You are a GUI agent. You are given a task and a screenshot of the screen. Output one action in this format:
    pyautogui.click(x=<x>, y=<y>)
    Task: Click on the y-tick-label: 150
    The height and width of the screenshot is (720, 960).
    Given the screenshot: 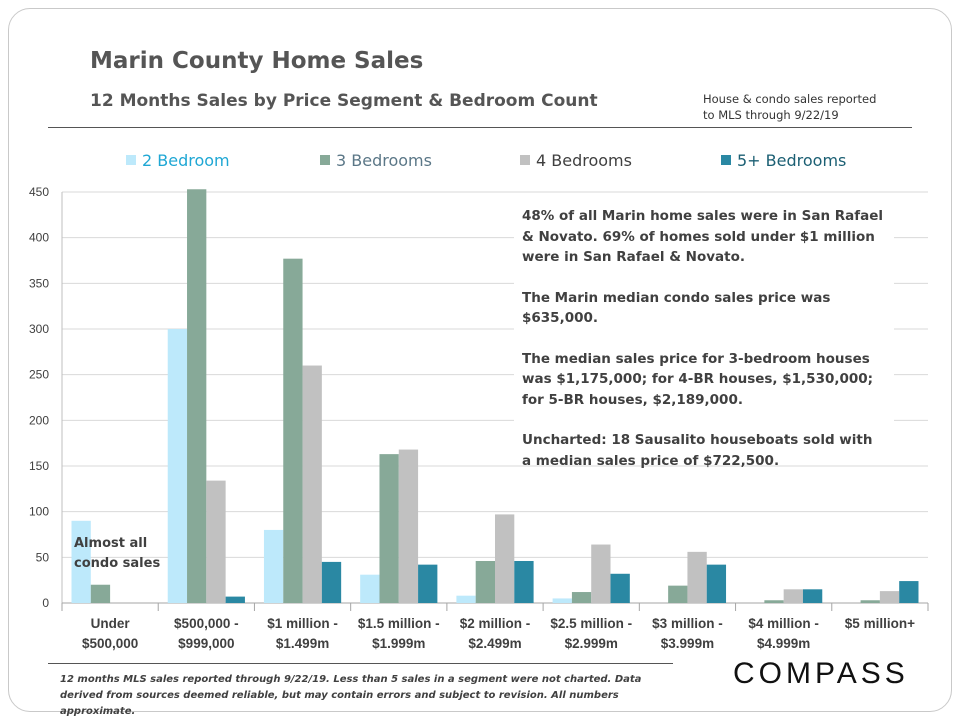 What is the action you would take?
    pyautogui.click(x=39, y=466)
    